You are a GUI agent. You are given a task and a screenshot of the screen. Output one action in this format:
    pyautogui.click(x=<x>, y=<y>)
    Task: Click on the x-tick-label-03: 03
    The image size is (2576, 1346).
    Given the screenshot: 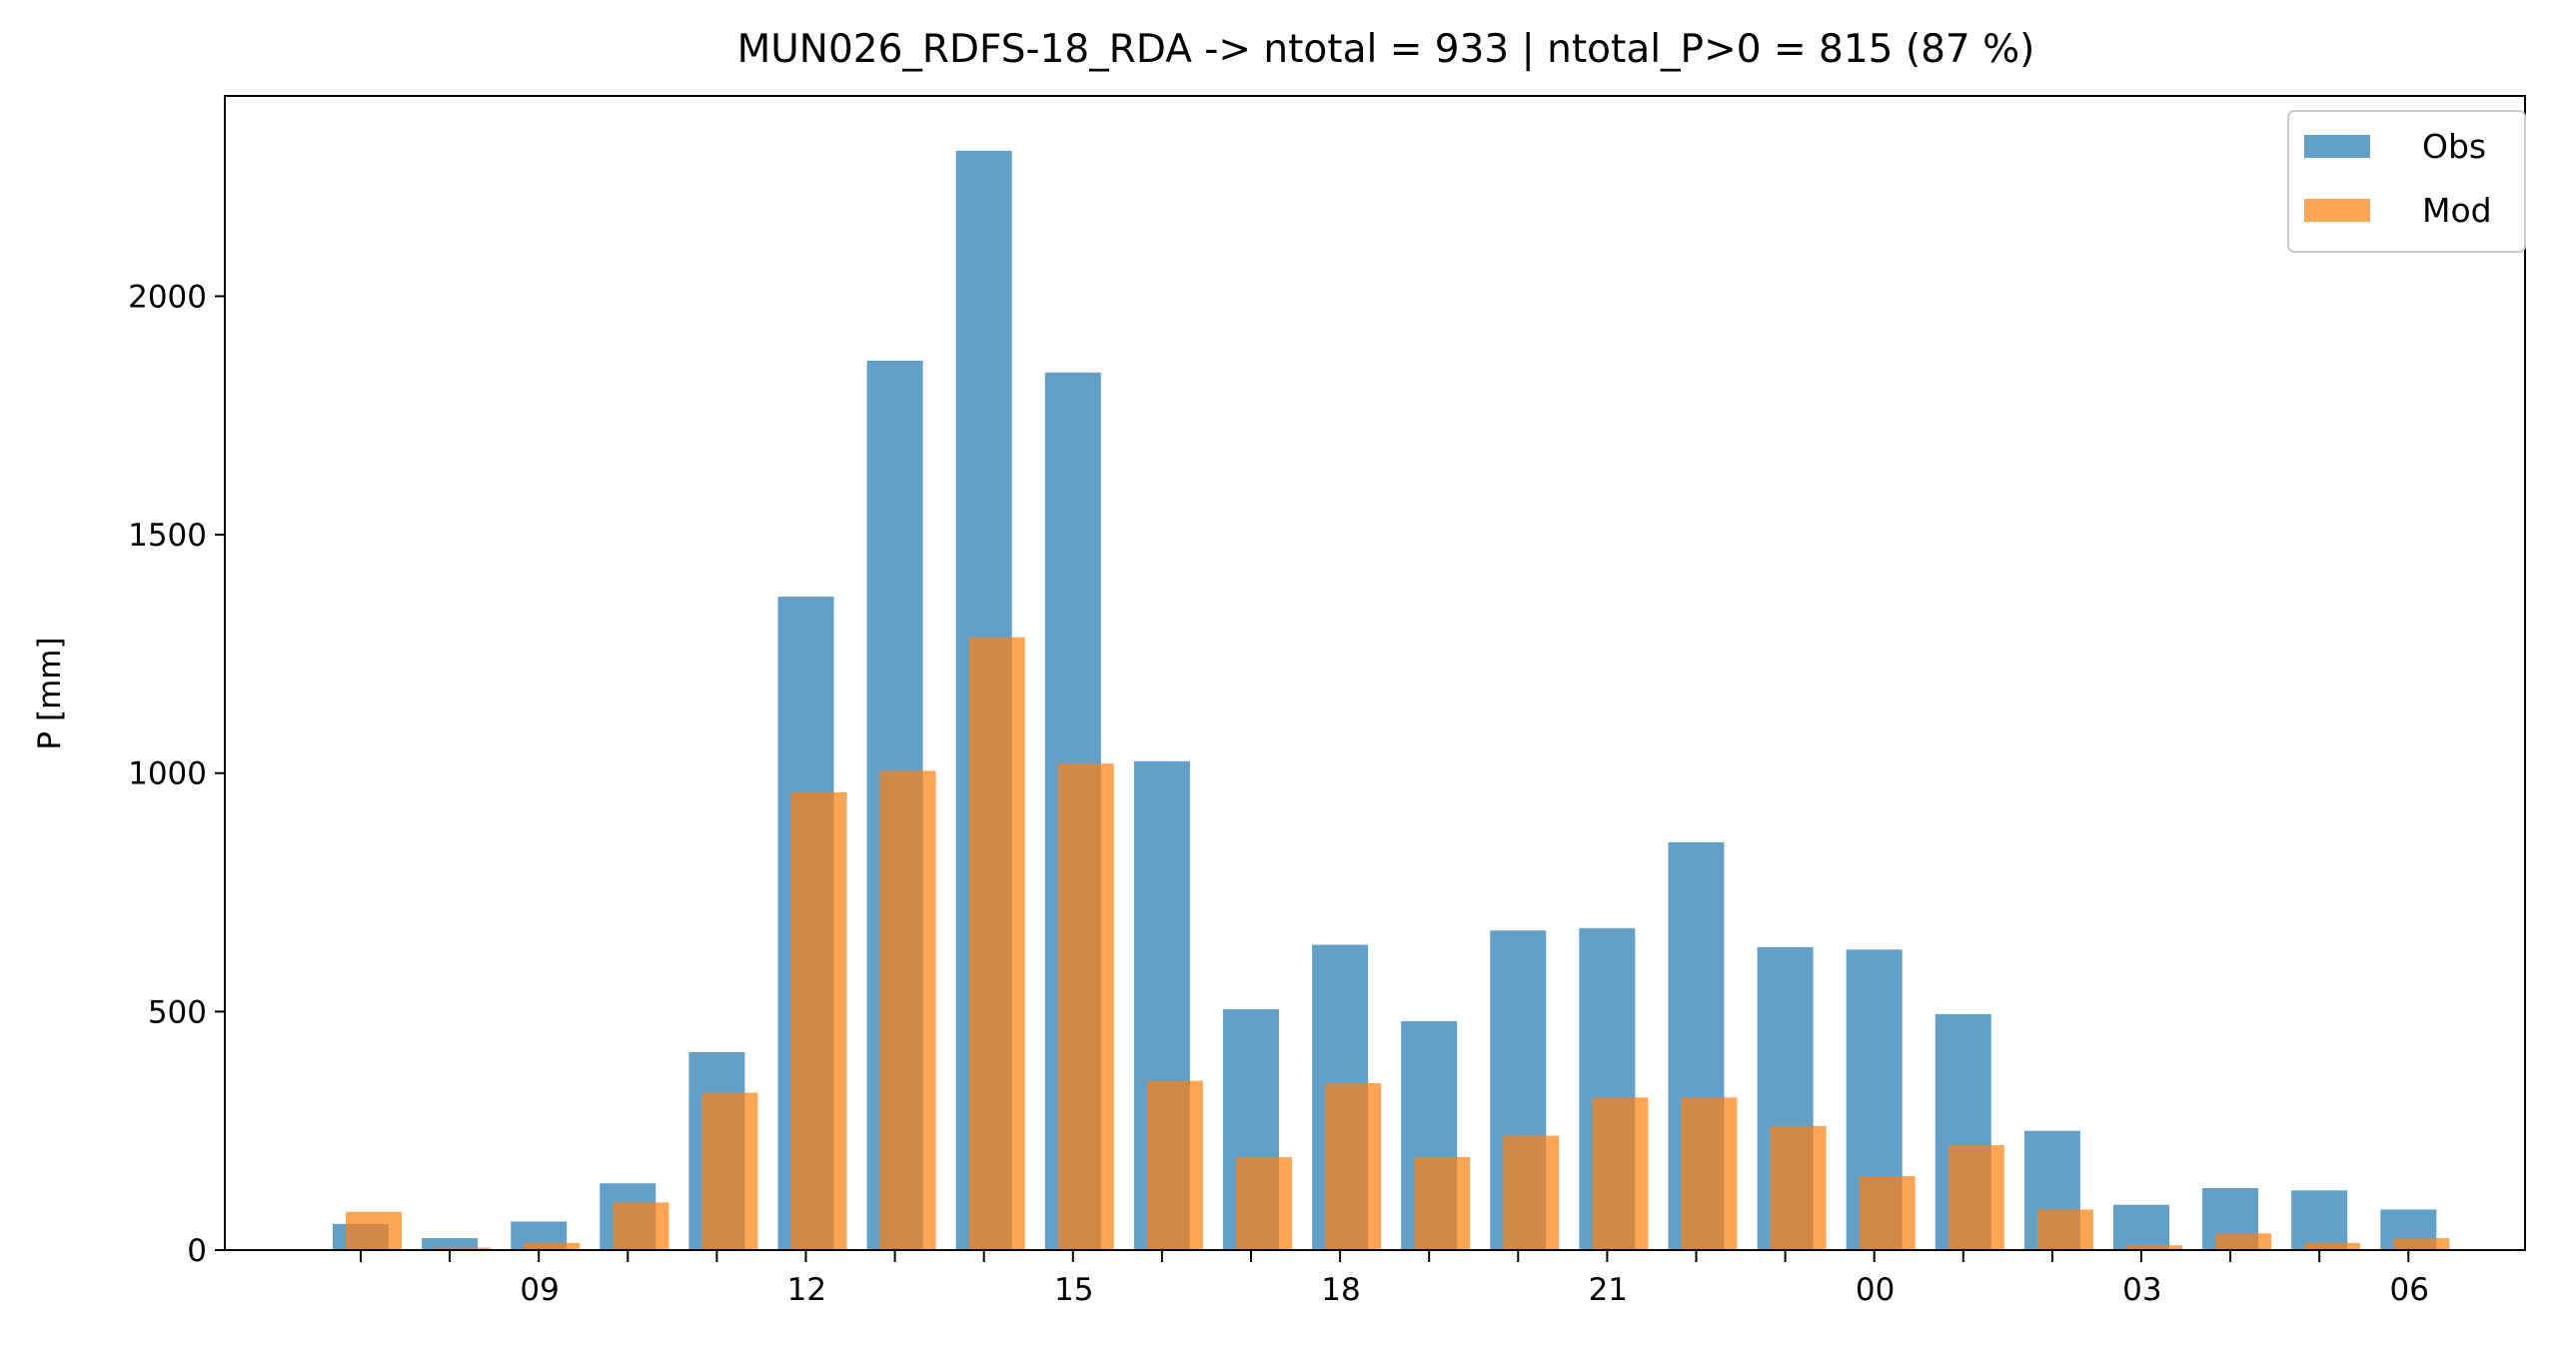 What is the action you would take?
    pyautogui.click(x=2141, y=1290)
    